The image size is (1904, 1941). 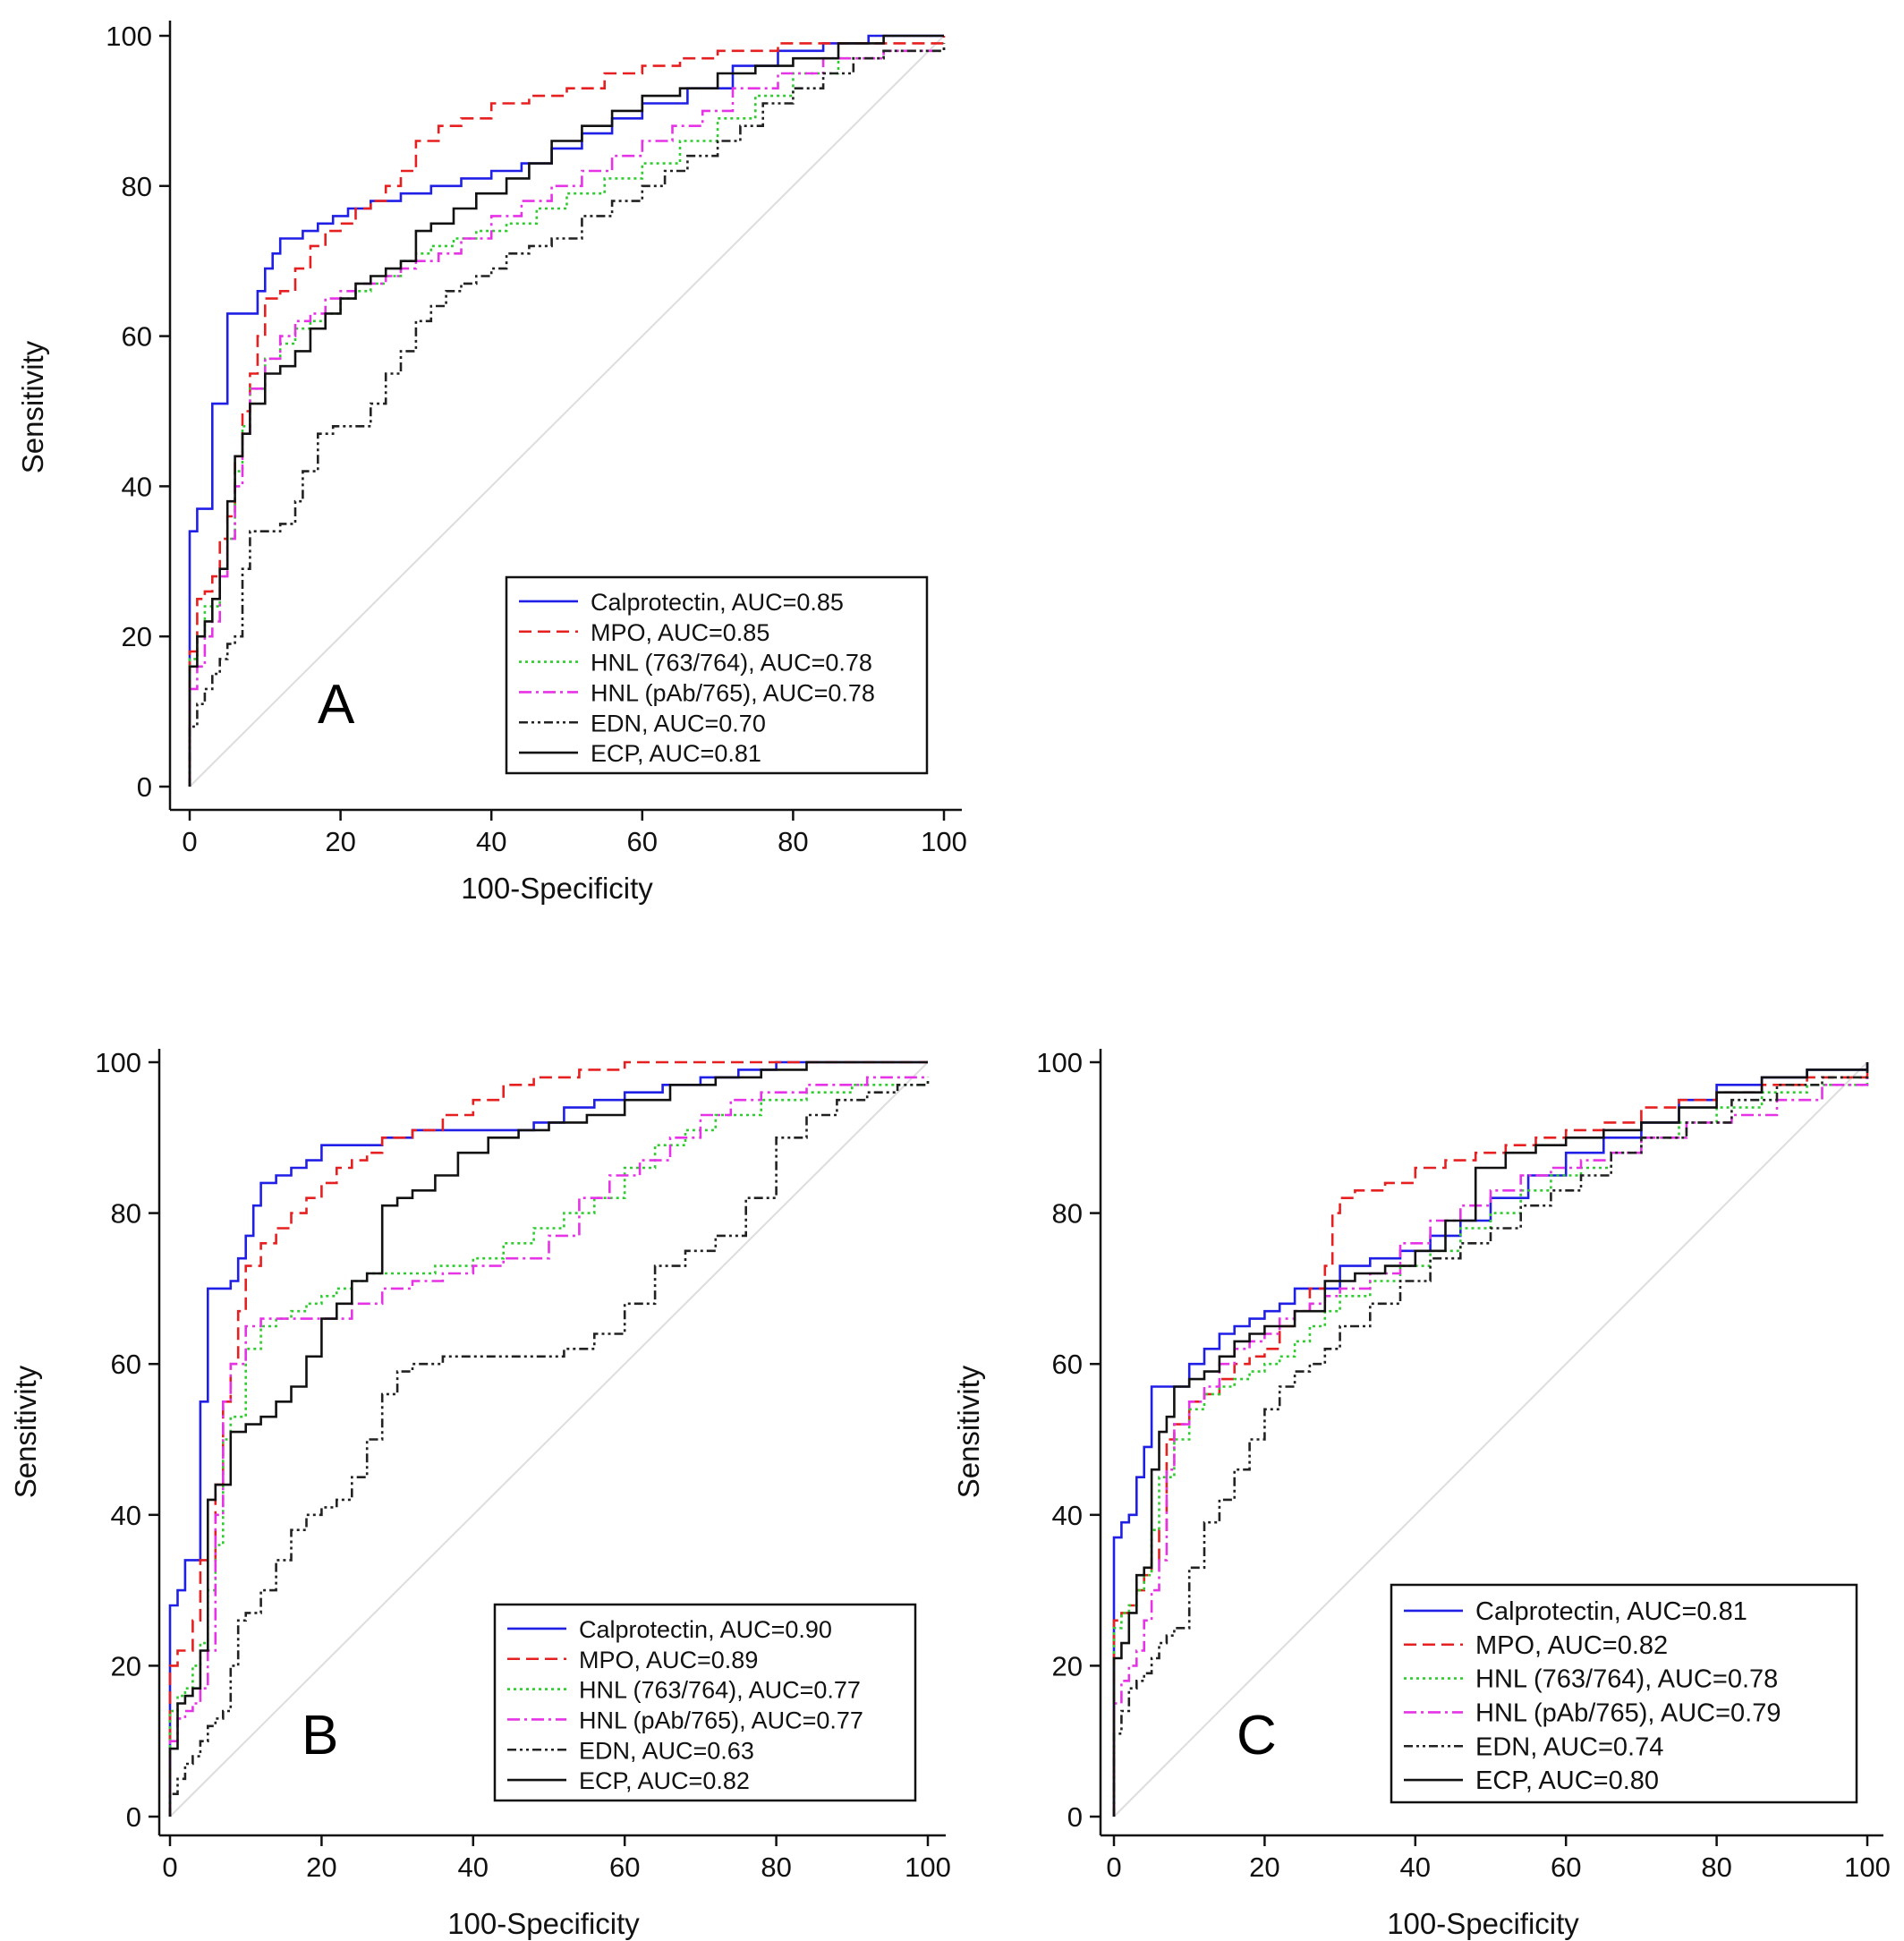 I want to click on panel-label: A, so click(x=337, y=705).